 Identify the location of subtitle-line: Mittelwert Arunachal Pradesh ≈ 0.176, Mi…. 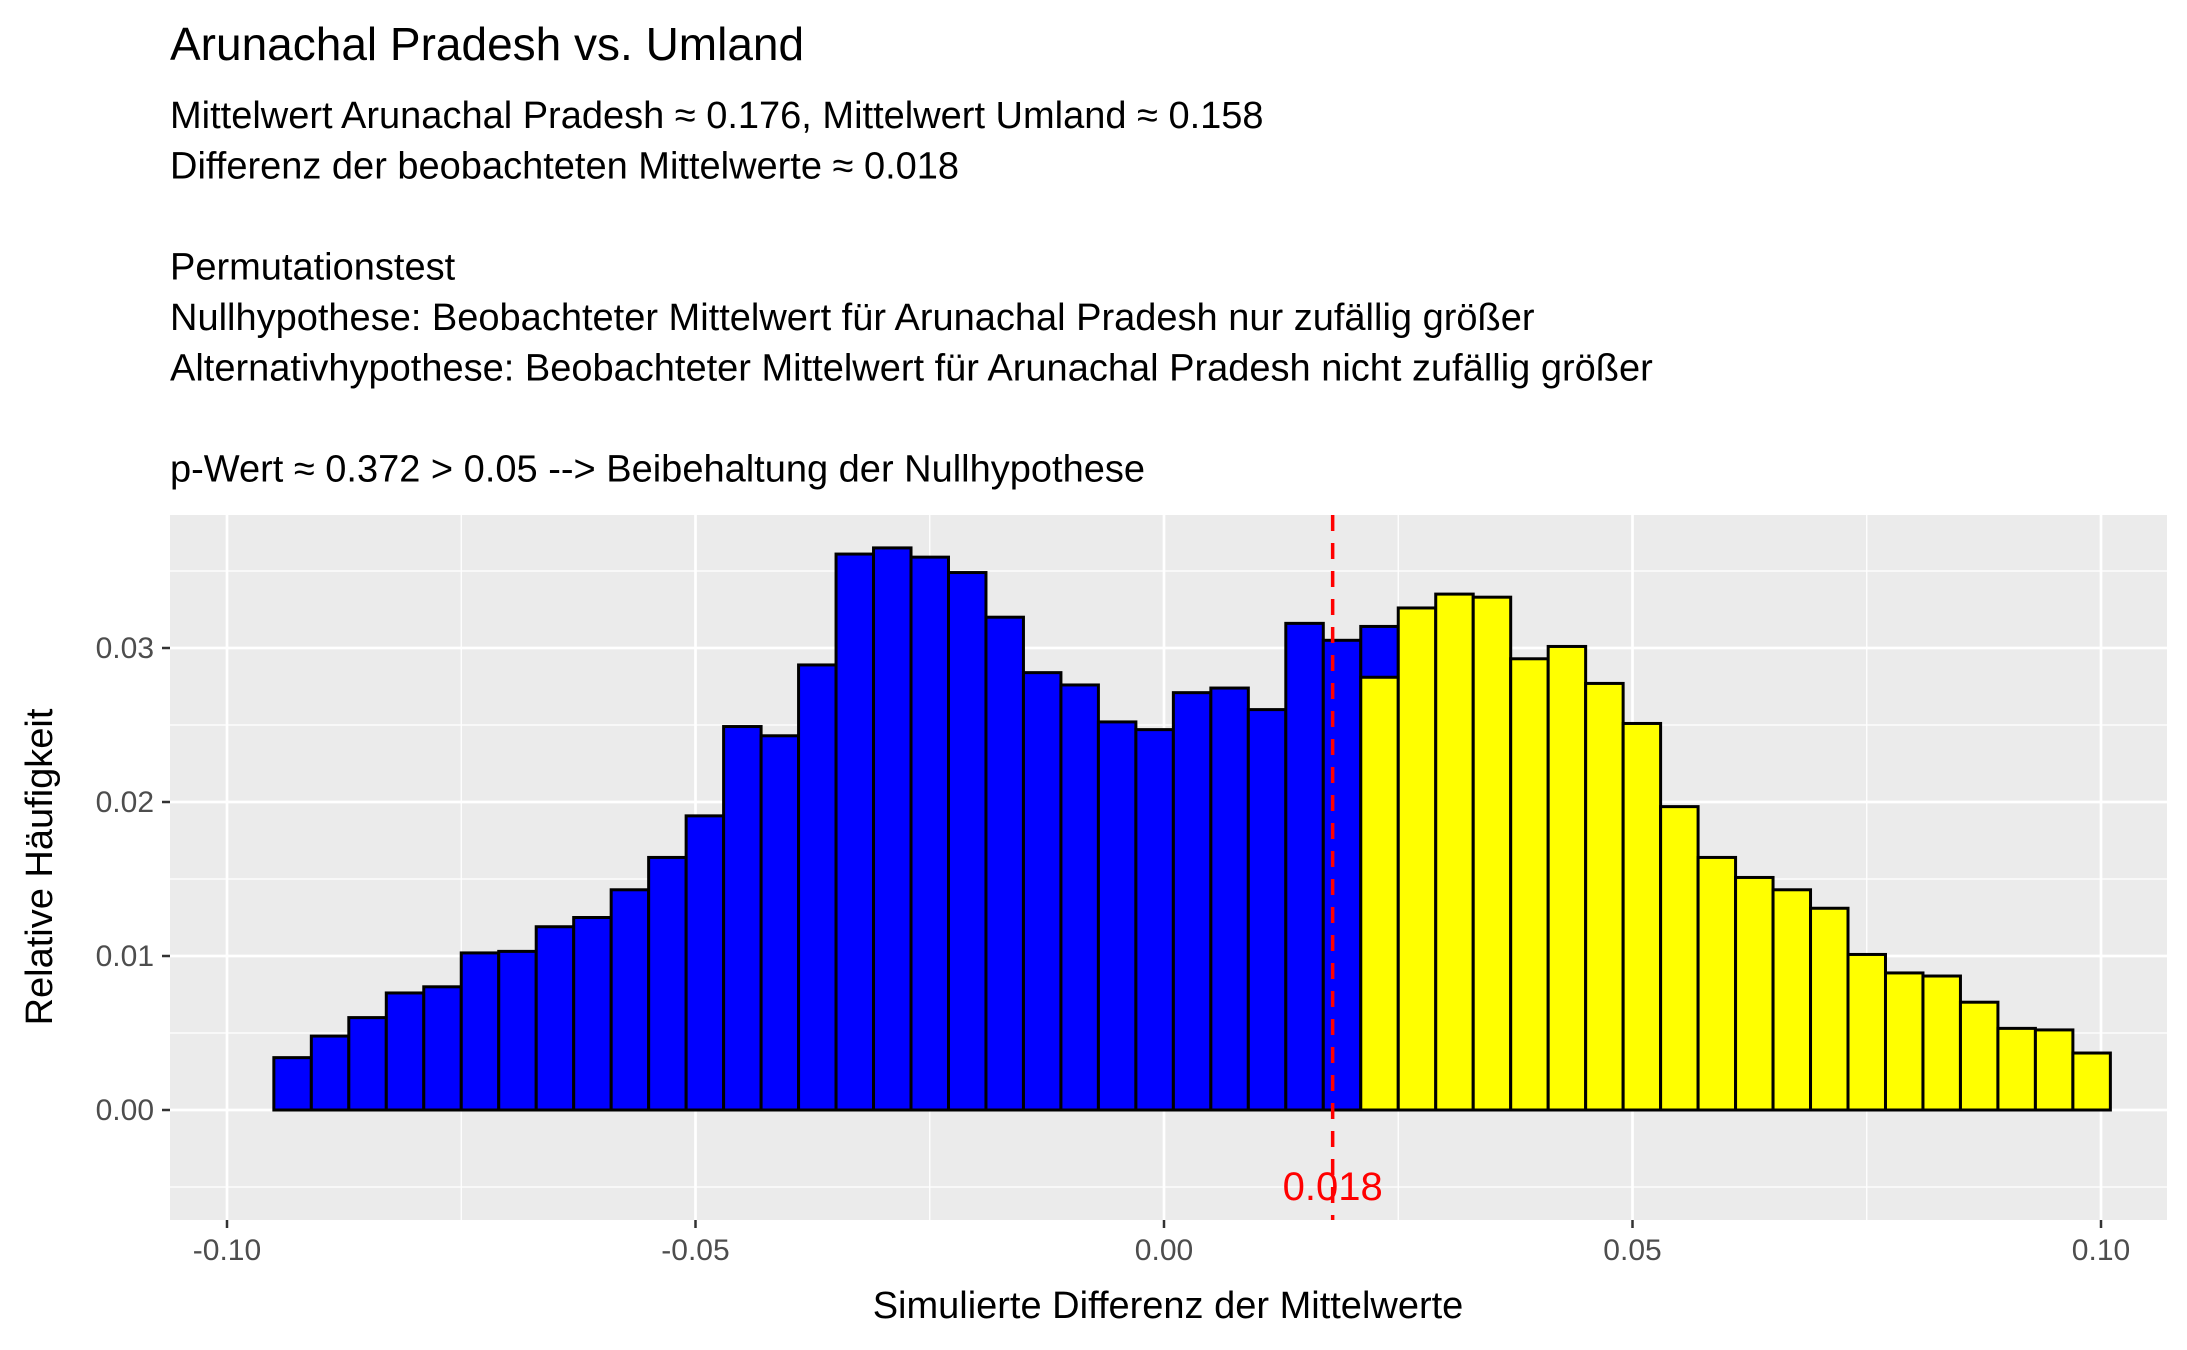
(717, 116).